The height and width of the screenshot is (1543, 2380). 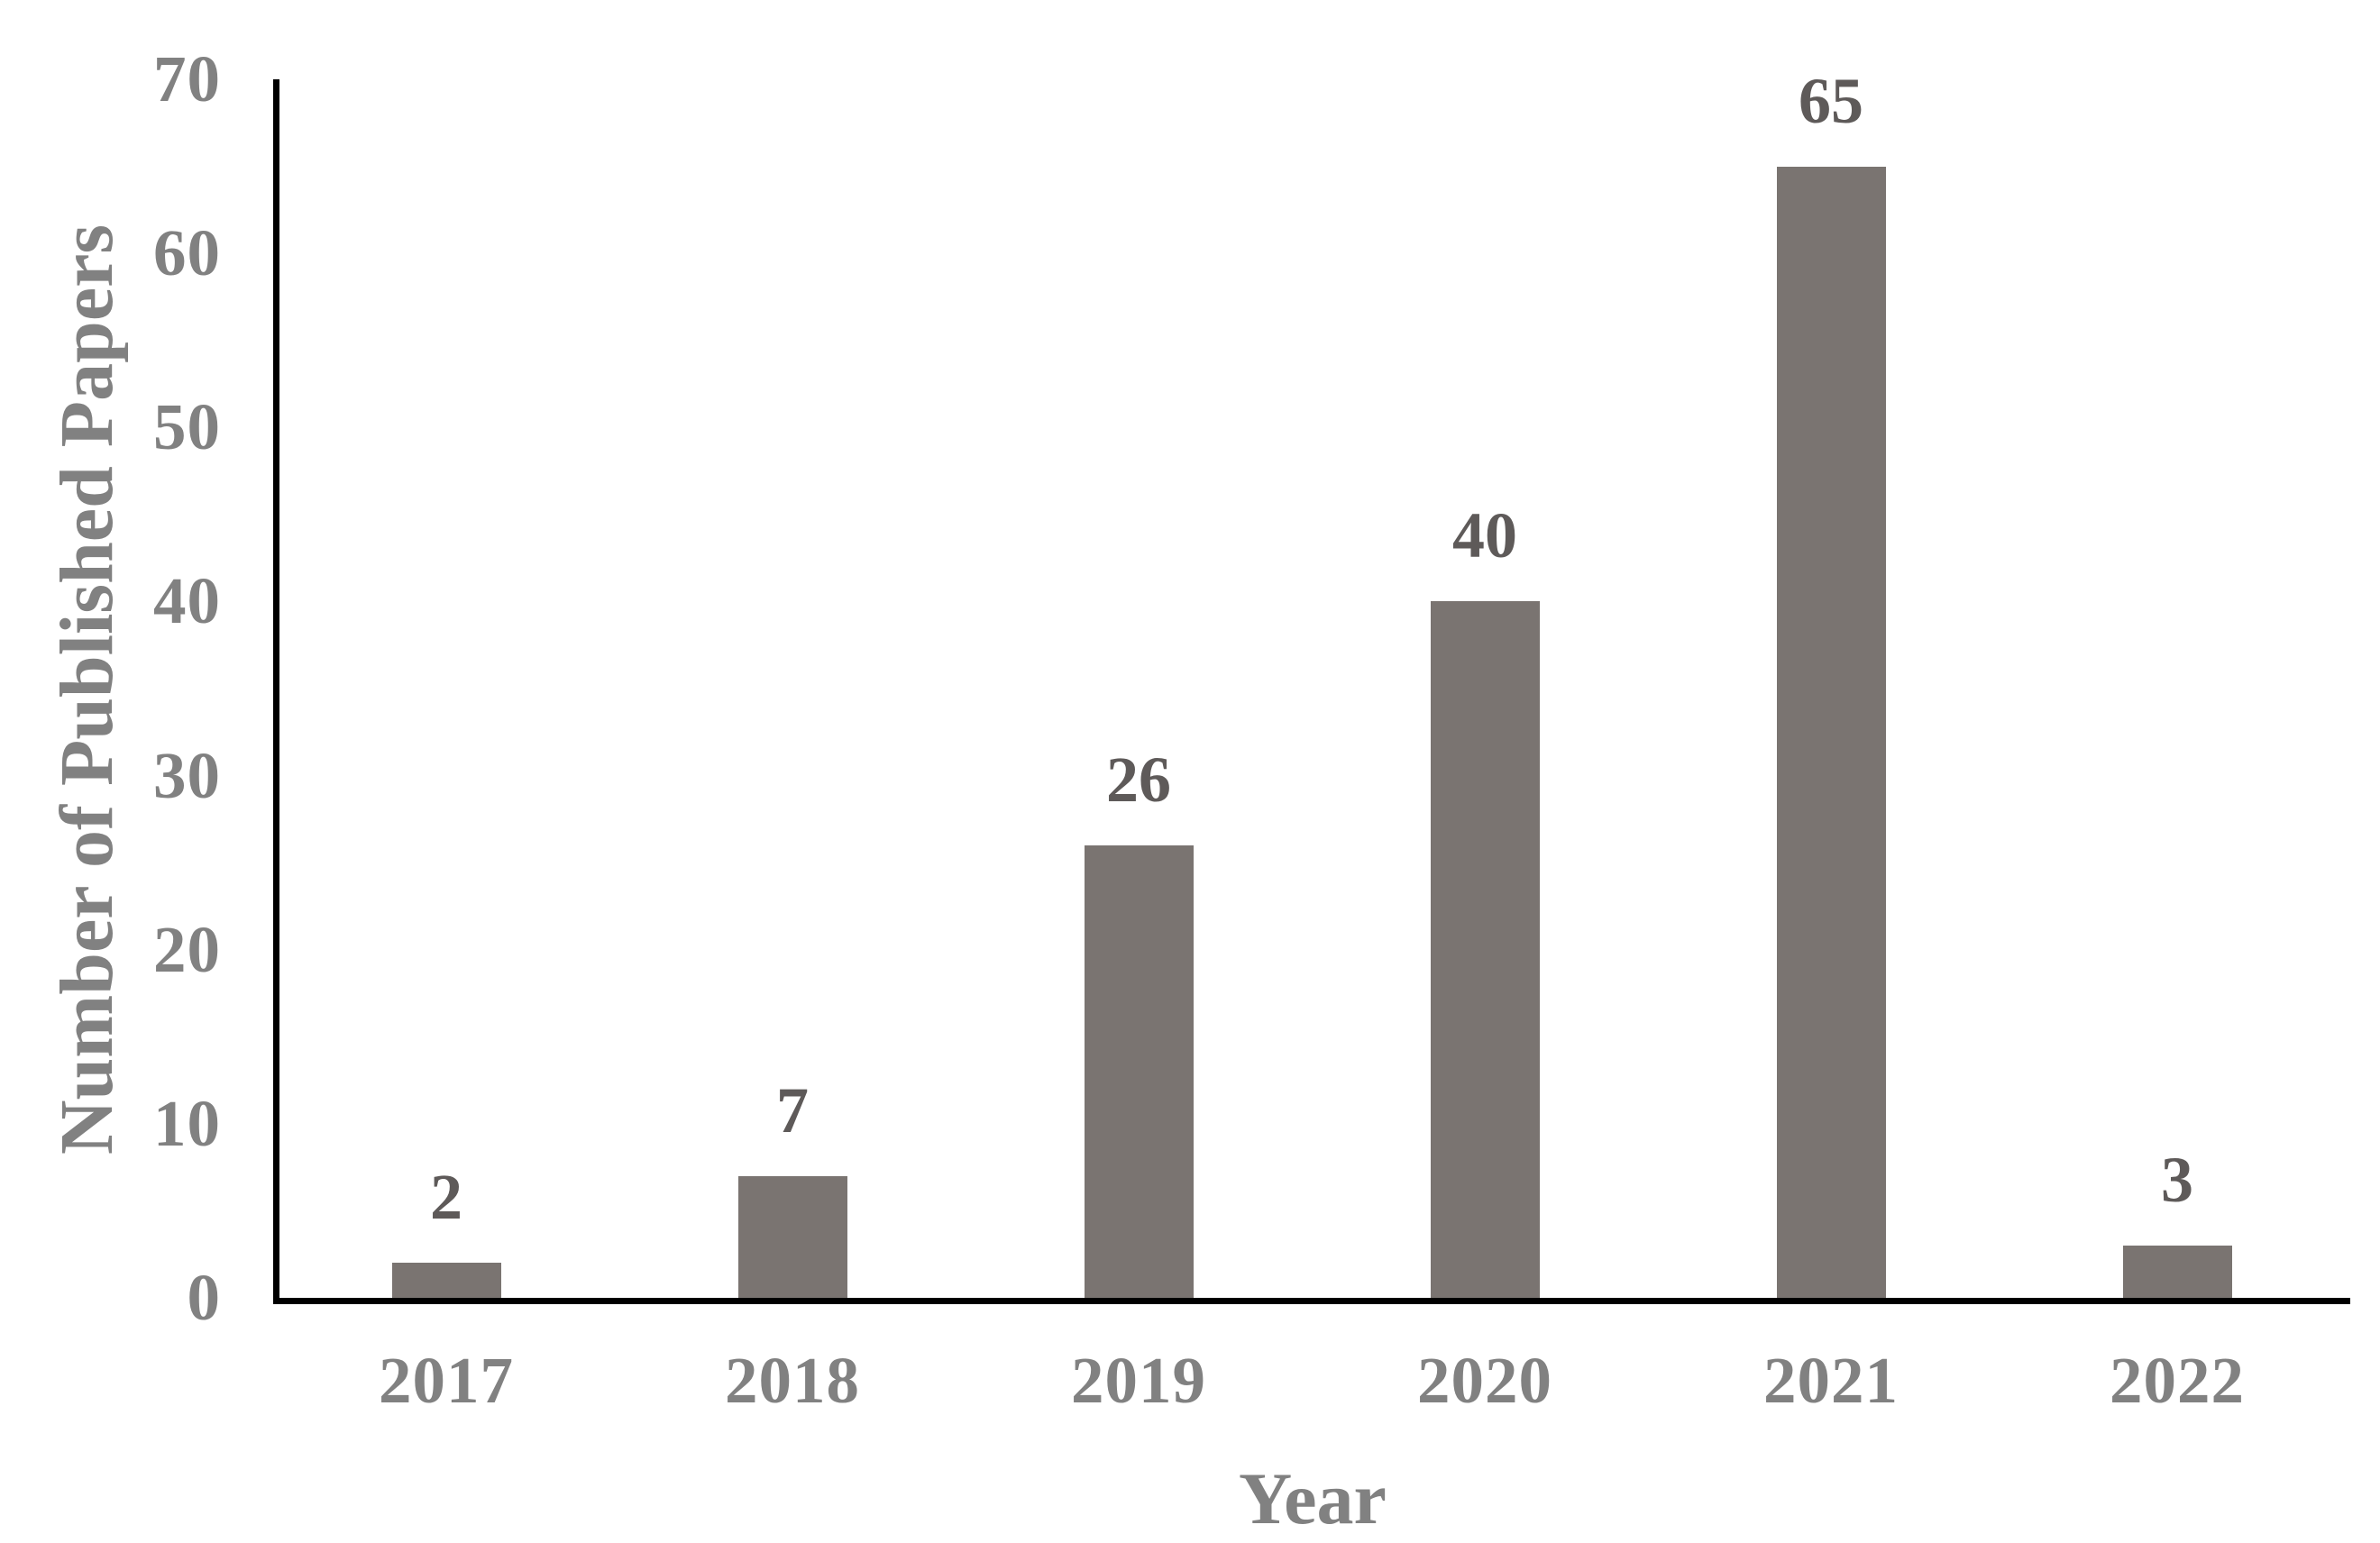 I want to click on bar-value-label: 26, so click(x=1138, y=779).